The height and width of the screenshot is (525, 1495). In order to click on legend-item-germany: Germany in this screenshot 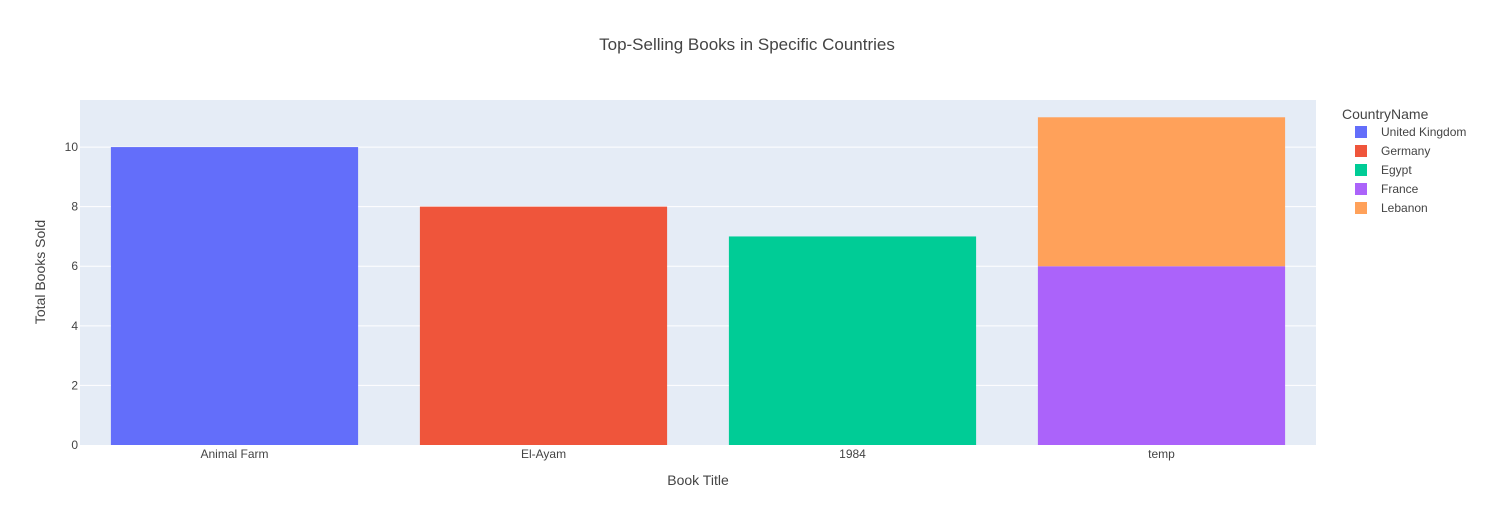, I will do `click(1392, 151)`.